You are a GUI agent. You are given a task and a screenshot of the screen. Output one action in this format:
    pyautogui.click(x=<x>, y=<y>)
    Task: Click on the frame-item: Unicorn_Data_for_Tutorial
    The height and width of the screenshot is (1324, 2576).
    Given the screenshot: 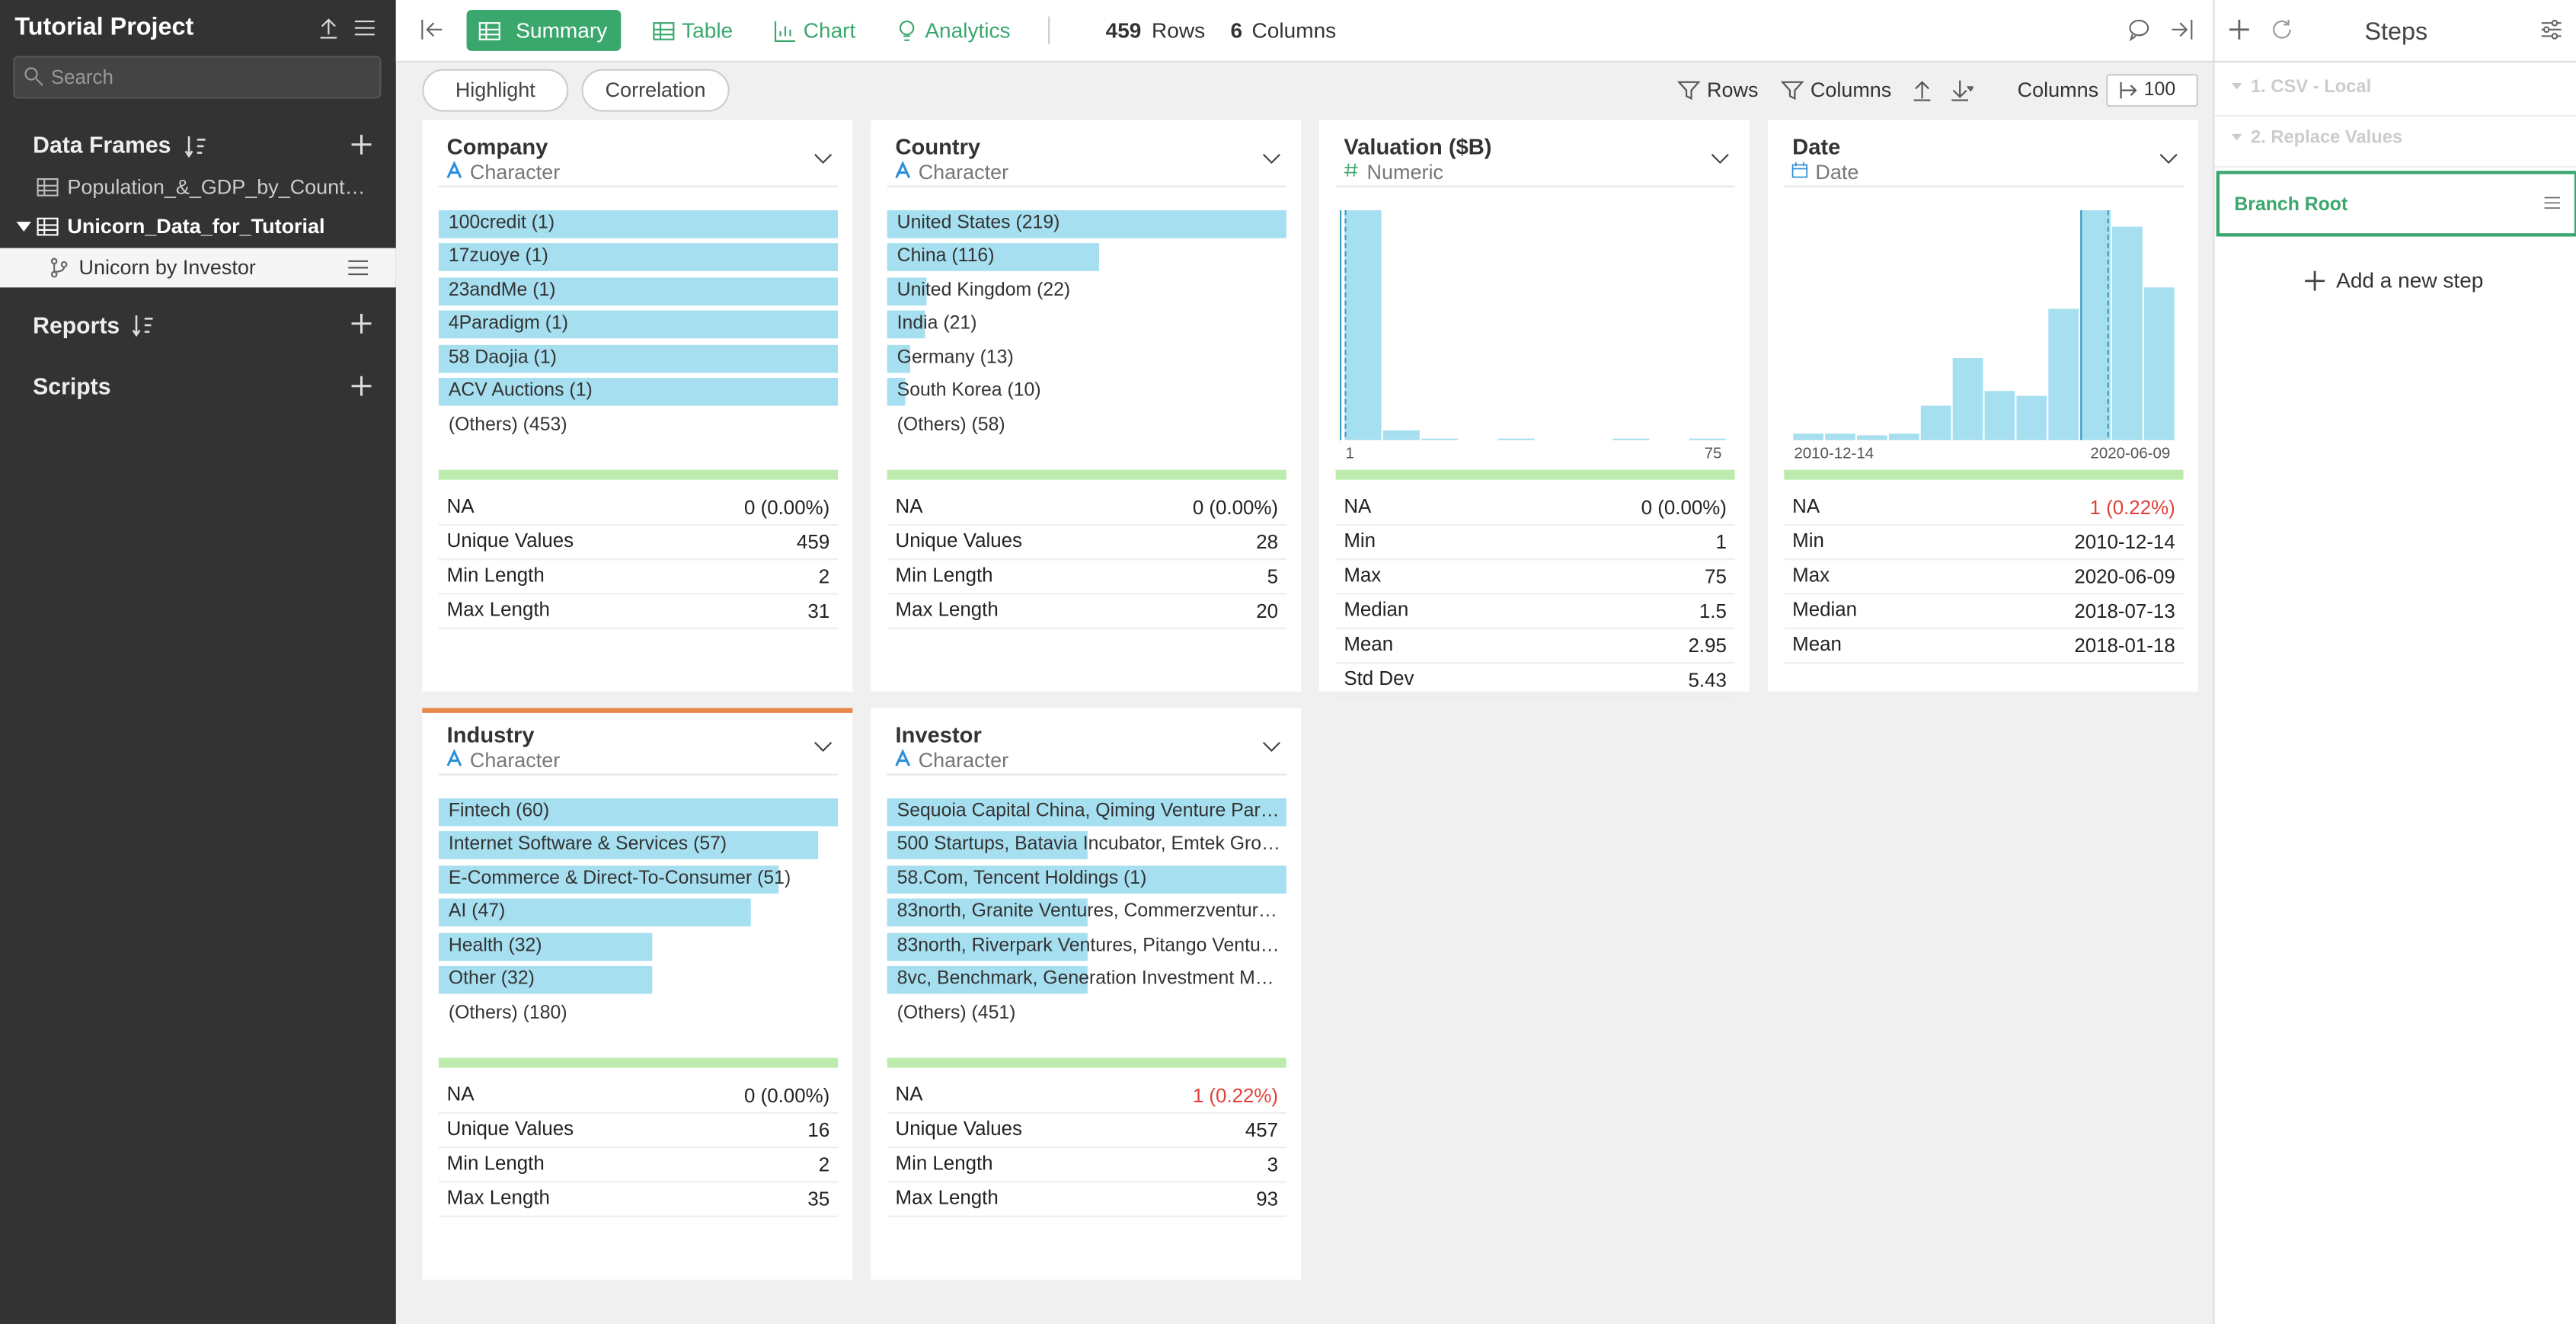 What is the action you would take?
    pyautogui.click(x=196, y=227)
    